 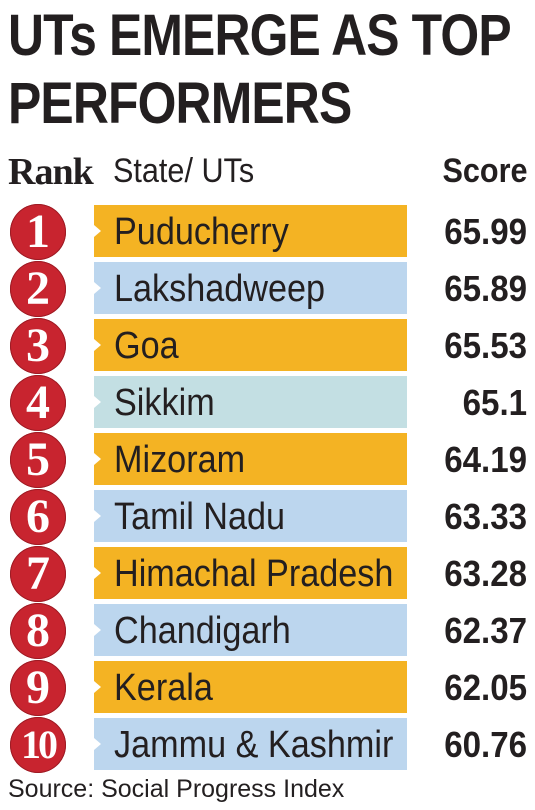 What do you see at coordinates (38, 631) in the screenshot?
I see `rank-badge: 8` at bounding box center [38, 631].